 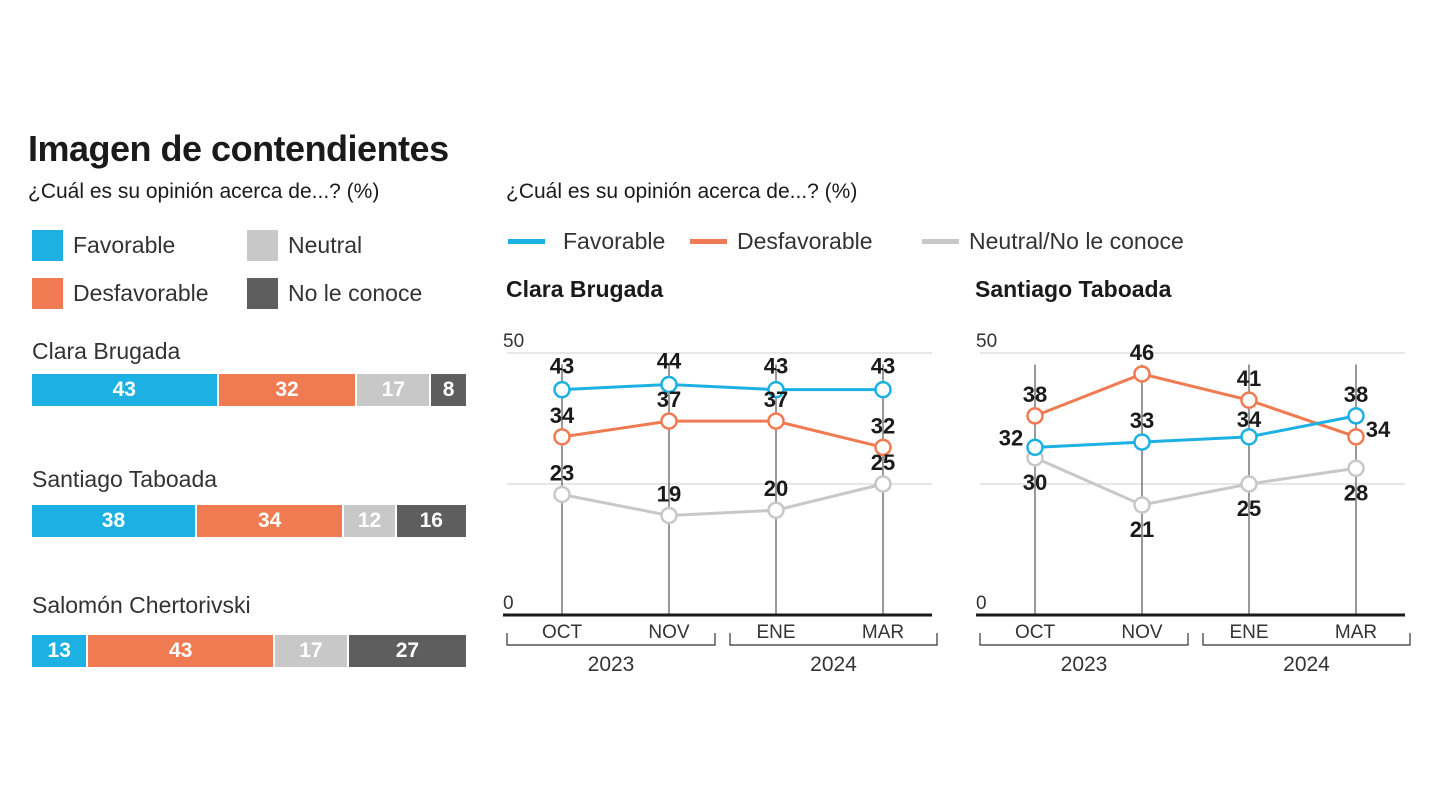 I want to click on data-label: 41, so click(x=1249, y=378).